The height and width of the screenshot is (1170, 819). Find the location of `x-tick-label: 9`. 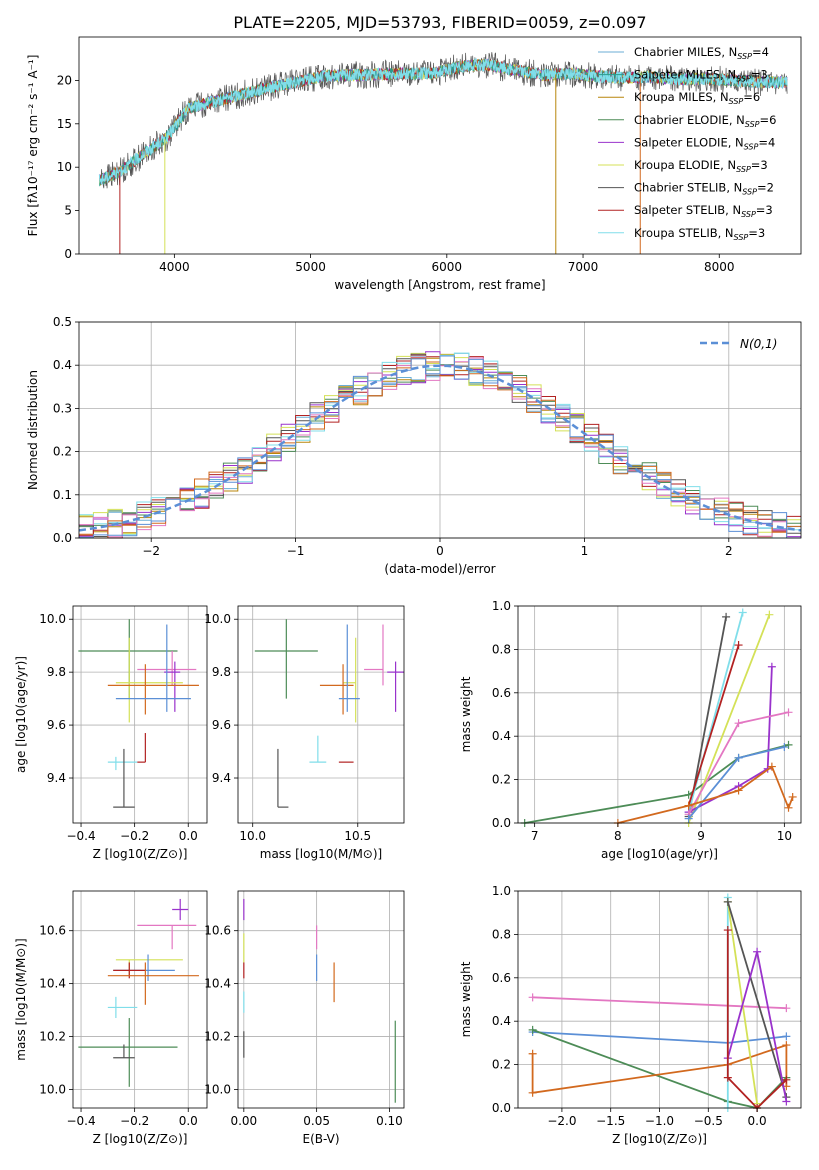

x-tick-label: 9 is located at coordinates (701, 836).